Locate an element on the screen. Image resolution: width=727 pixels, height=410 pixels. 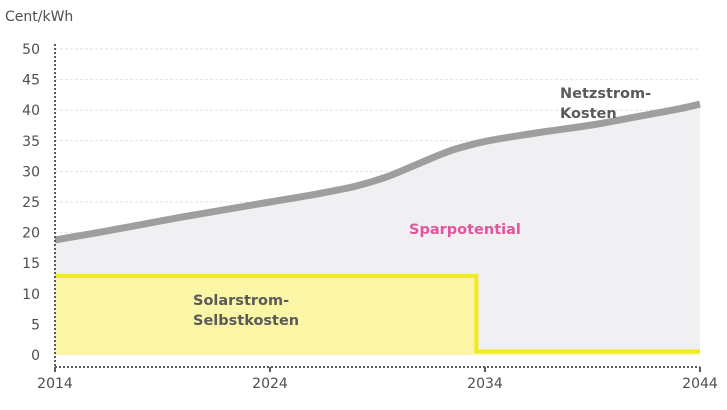
solar-annotation: Solarstrom- Selbstkosten is located at coordinates (246, 311).